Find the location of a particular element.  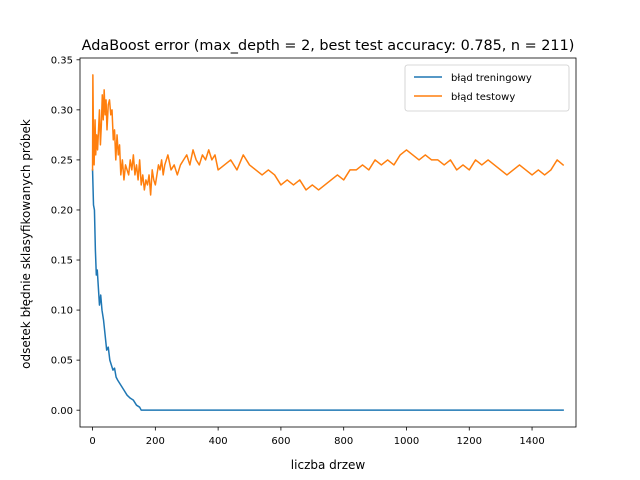

x-tick-label: 0 is located at coordinates (92, 441).